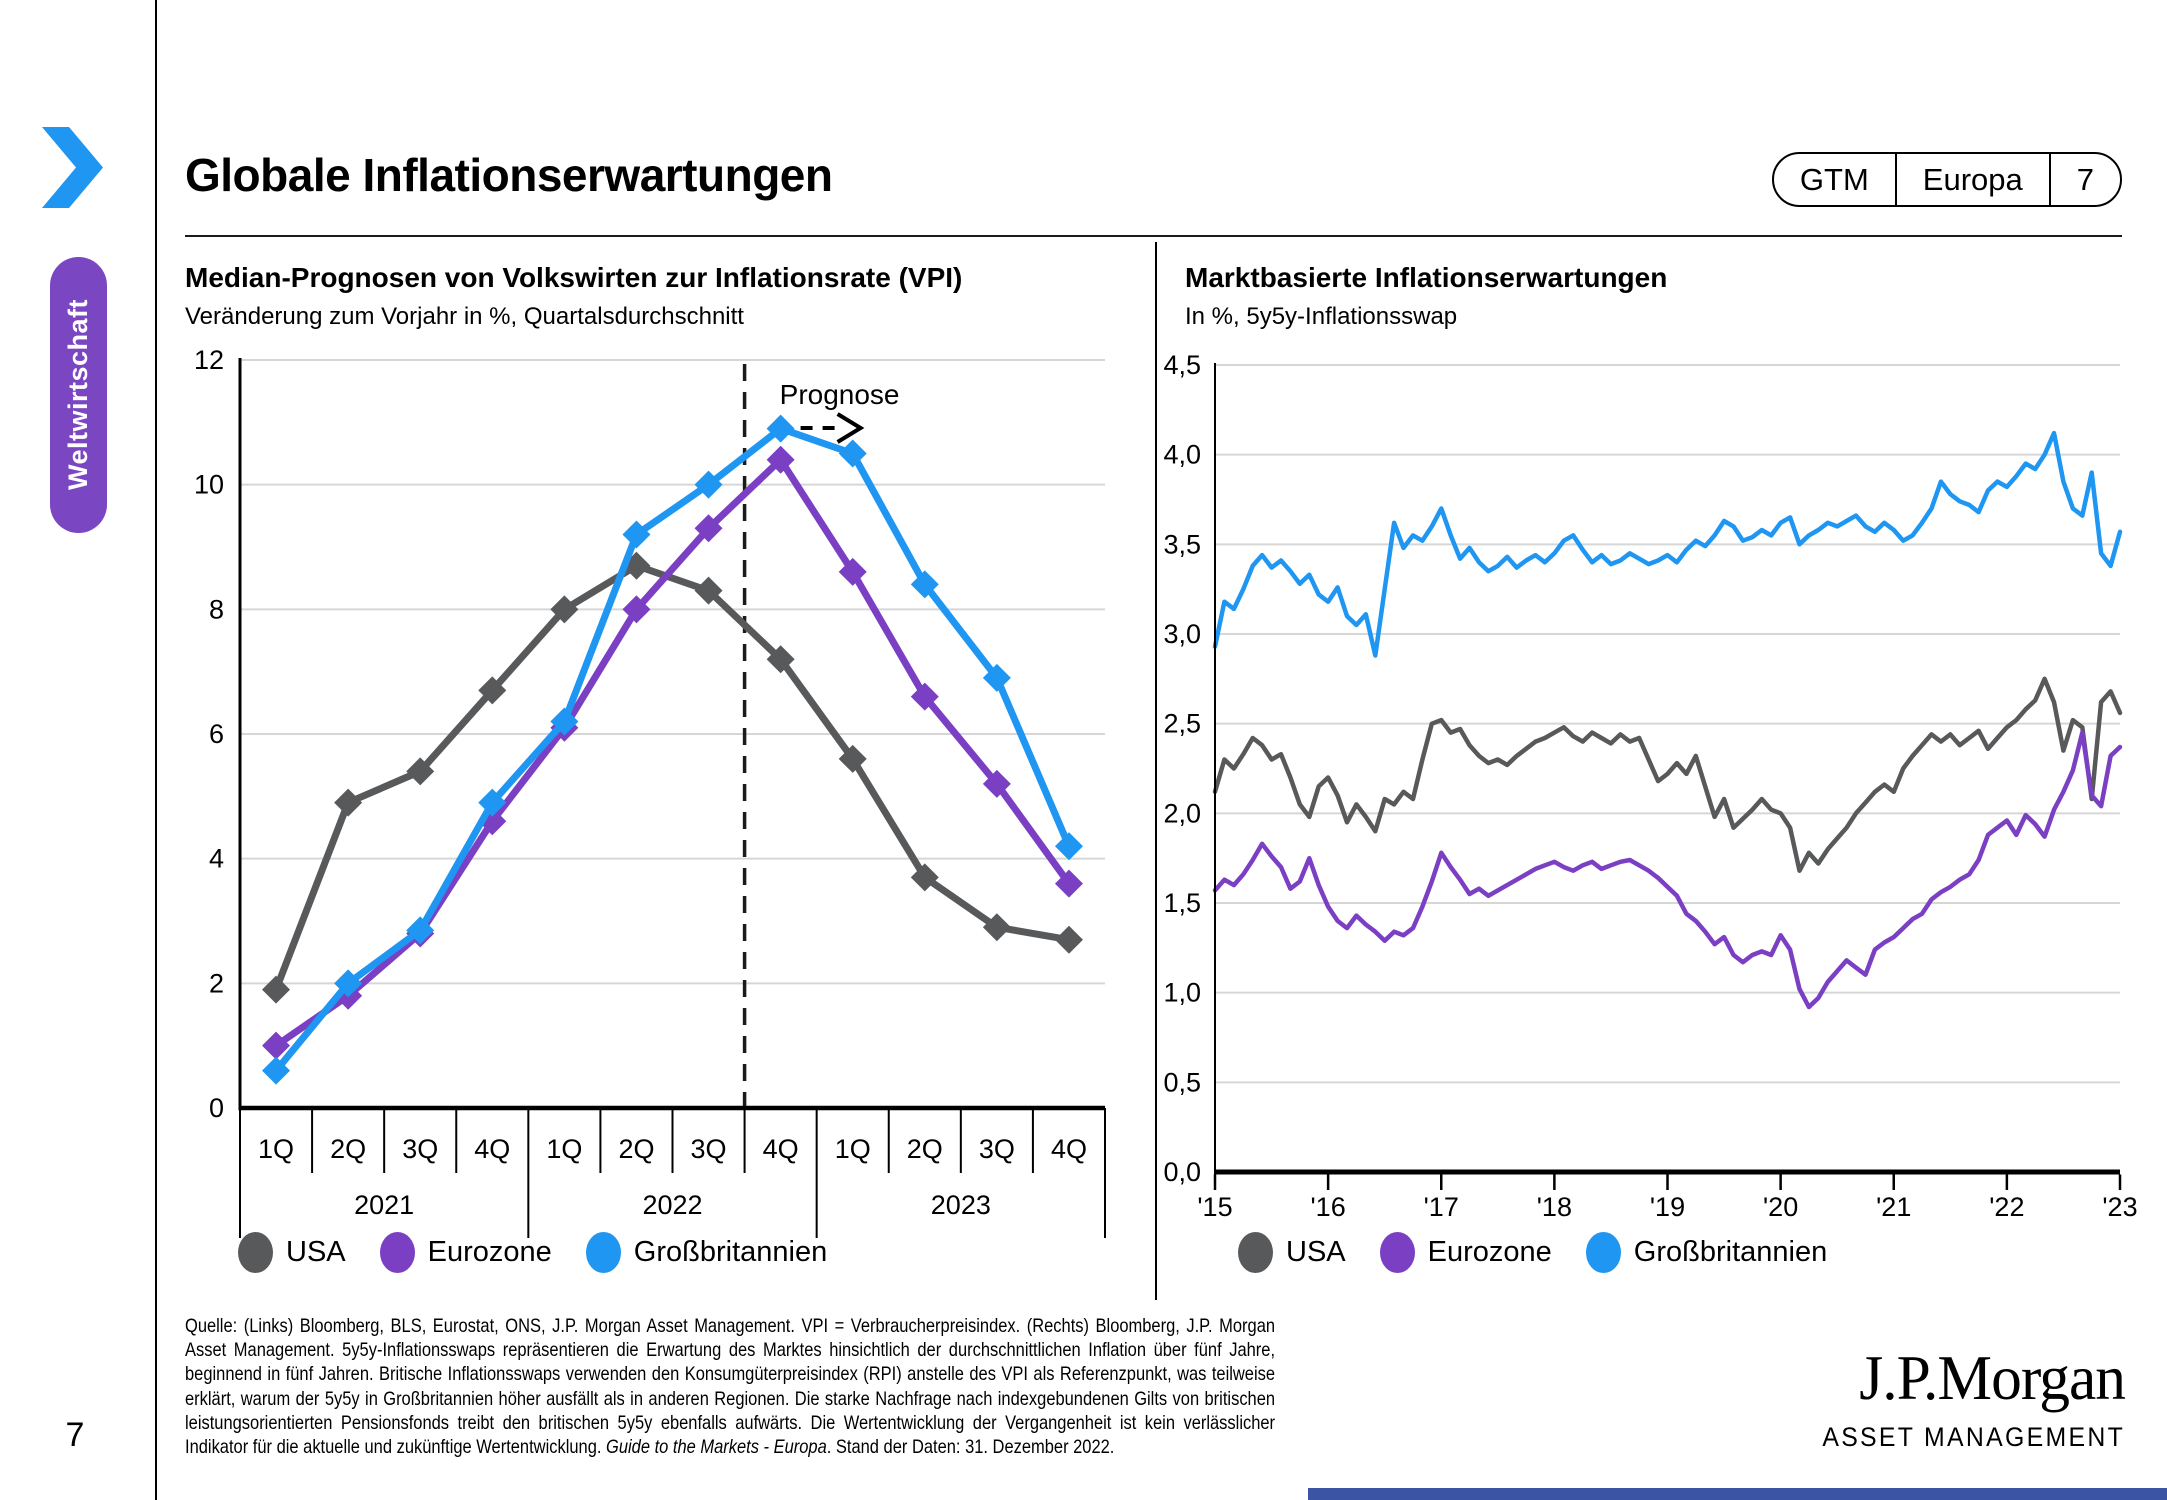  I want to click on y-axis-tick-label: 4,5, so click(1182, 365).